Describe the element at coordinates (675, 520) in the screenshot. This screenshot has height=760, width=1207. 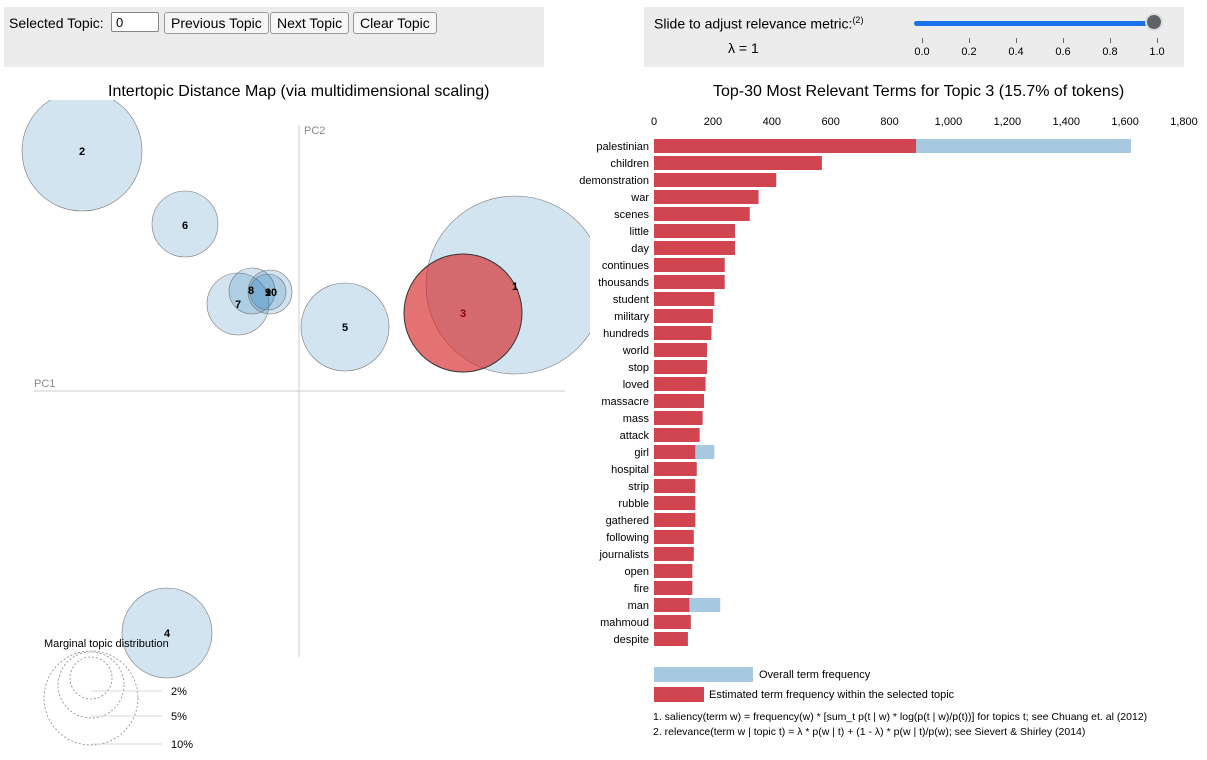
I see `bar-estimated-gathered` at that location.